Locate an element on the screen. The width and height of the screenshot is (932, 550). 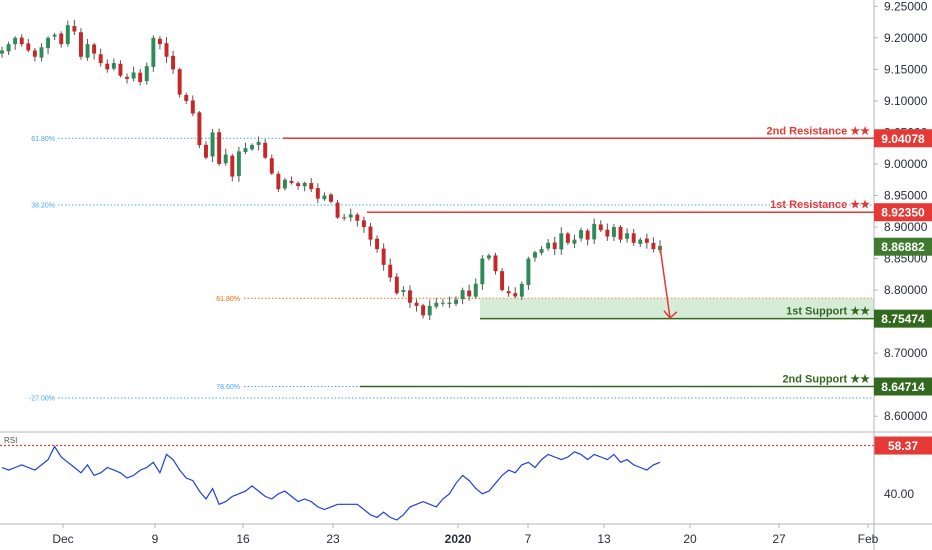
y-tick-label: 8.90000 is located at coordinates (906, 227).